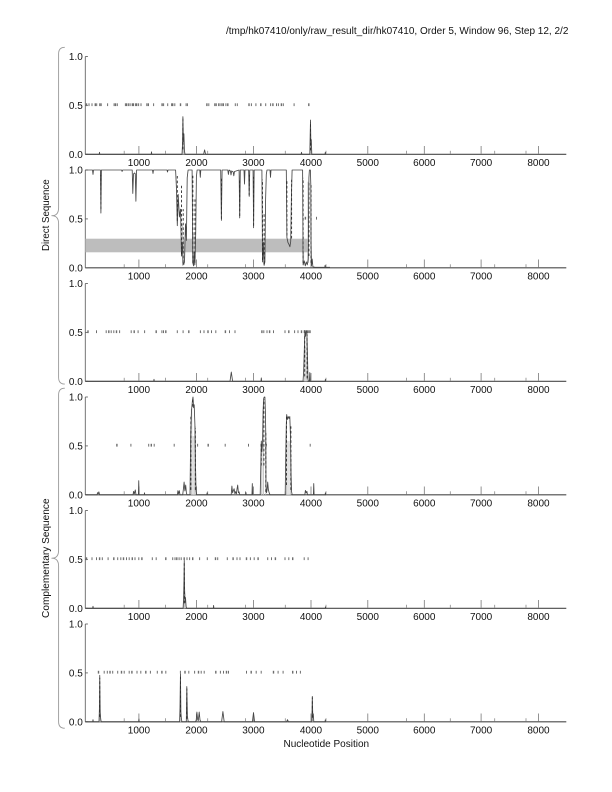 The width and height of the screenshot is (612, 792). I want to click on svg-text: Complementary Sequence, so click(46, 558).